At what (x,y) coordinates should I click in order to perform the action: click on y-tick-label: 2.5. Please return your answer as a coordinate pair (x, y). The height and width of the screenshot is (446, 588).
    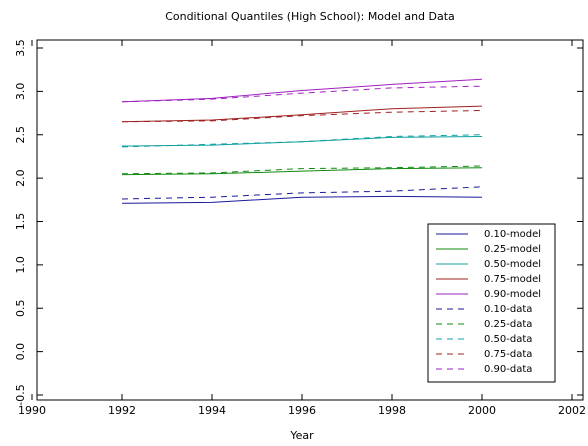
    Looking at the image, I should click on (20, 135).